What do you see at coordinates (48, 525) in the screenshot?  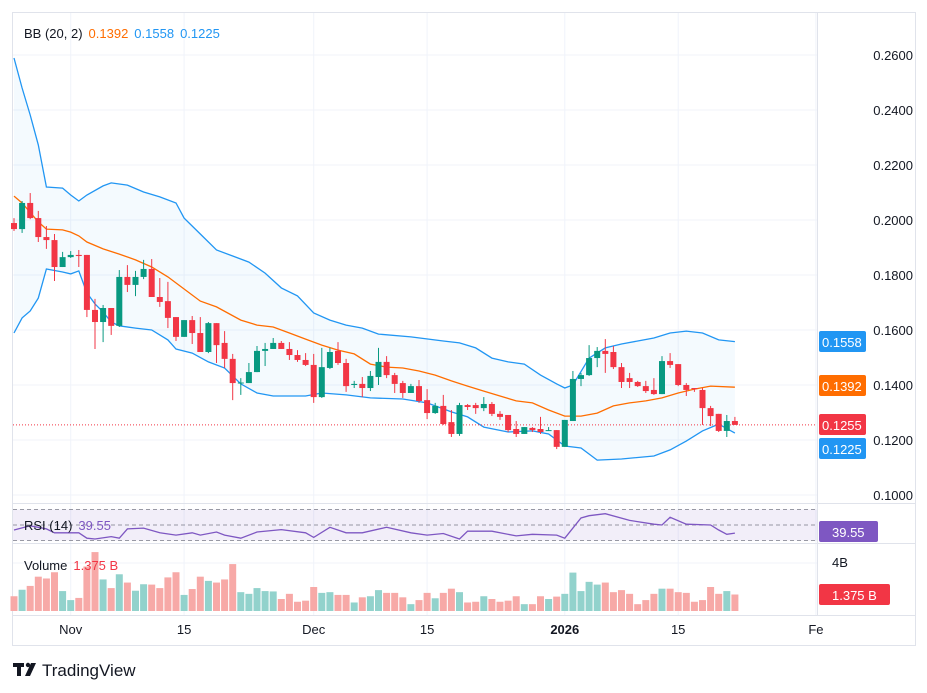 I see `rsi-legend-title: RSI (14)` at bounding box center [48, 525].